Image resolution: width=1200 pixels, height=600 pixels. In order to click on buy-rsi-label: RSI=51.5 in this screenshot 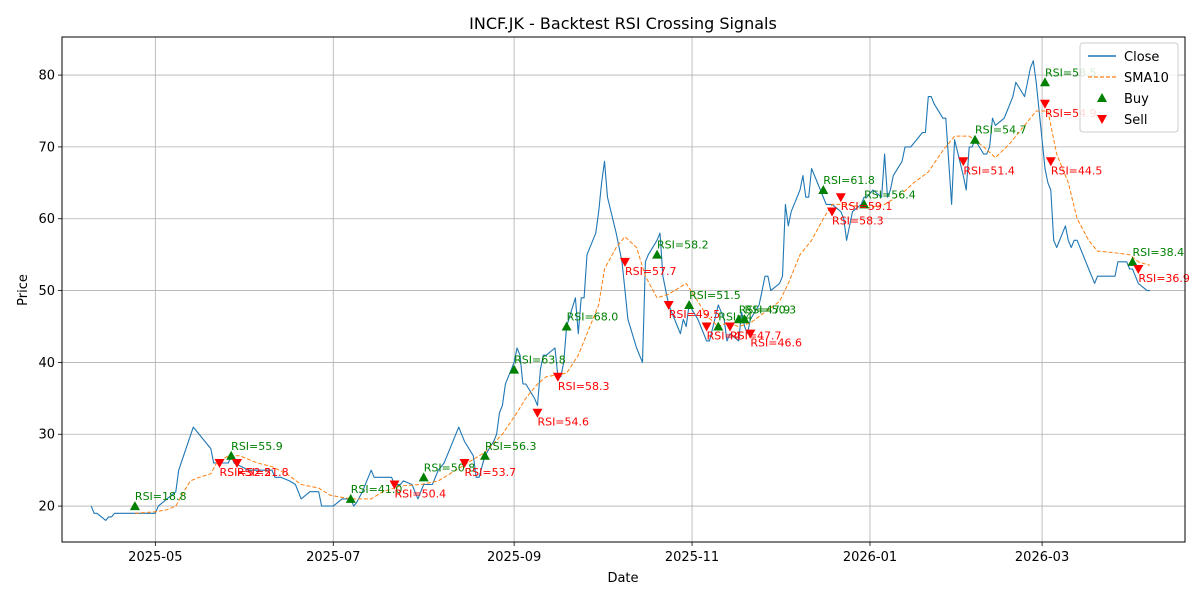, I will do `click(715, 295)`.